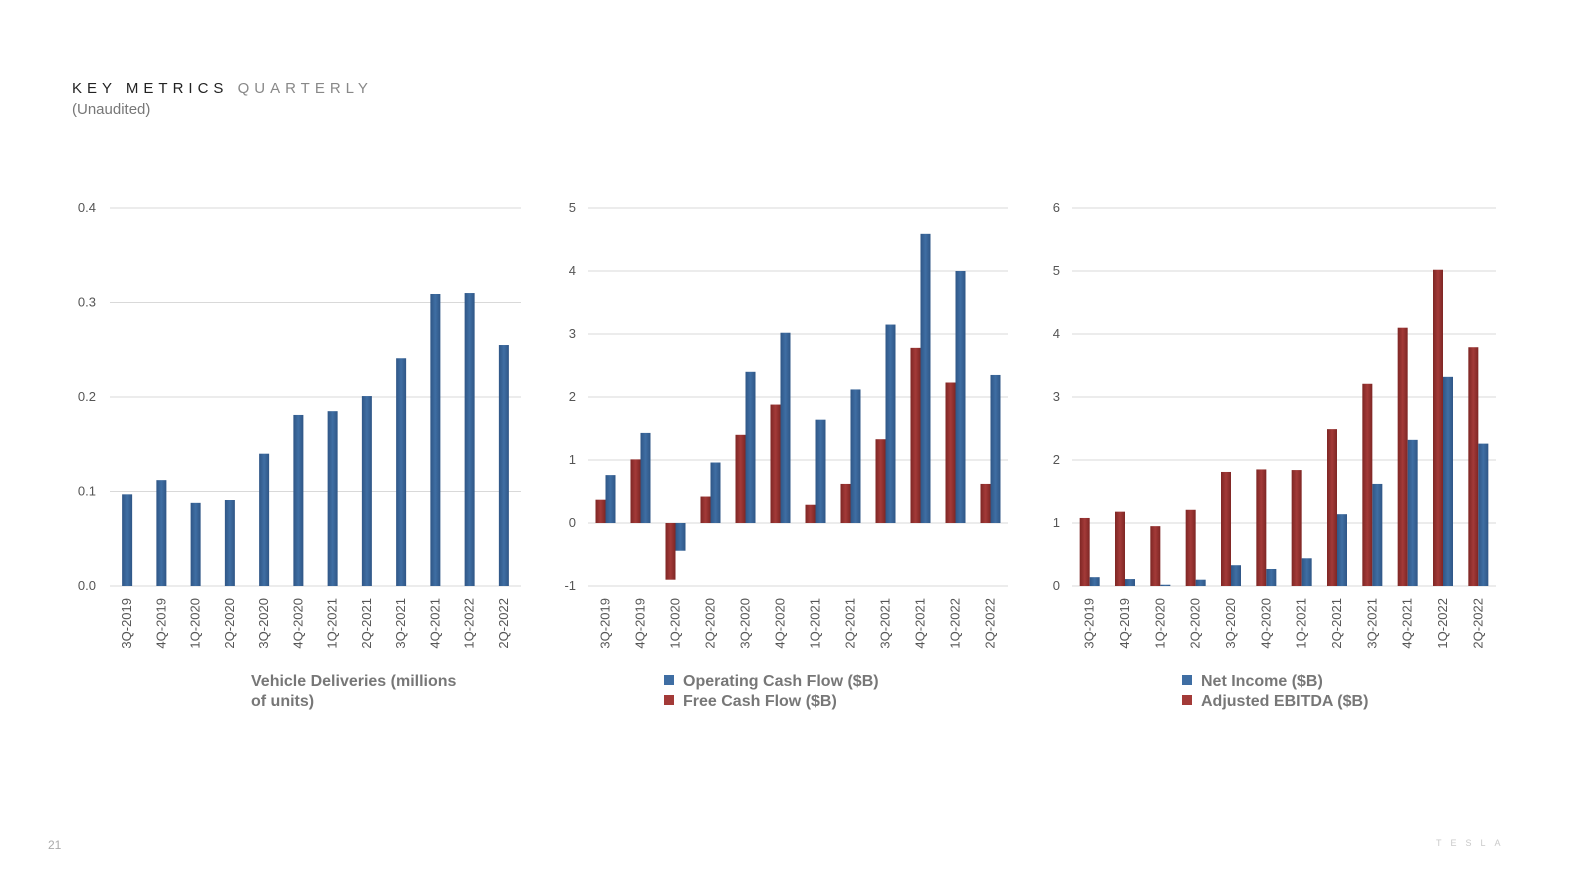 The height and width of the screenshot is (890, 1583). Describe the element at coordinates (87, 491) in the screenshot. I see `y-tick-label: 0.1` at that location.